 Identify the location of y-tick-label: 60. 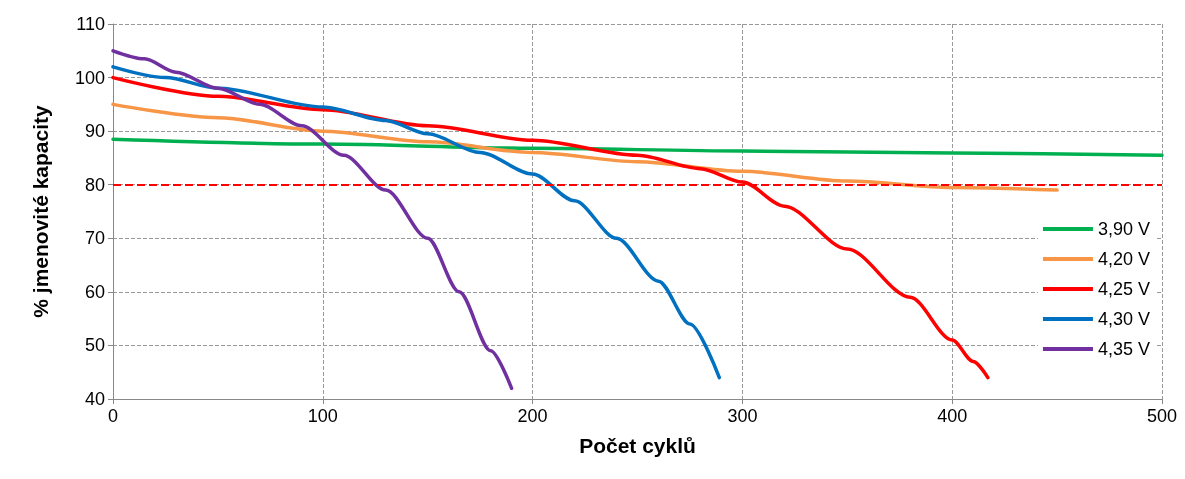
(94, 291).